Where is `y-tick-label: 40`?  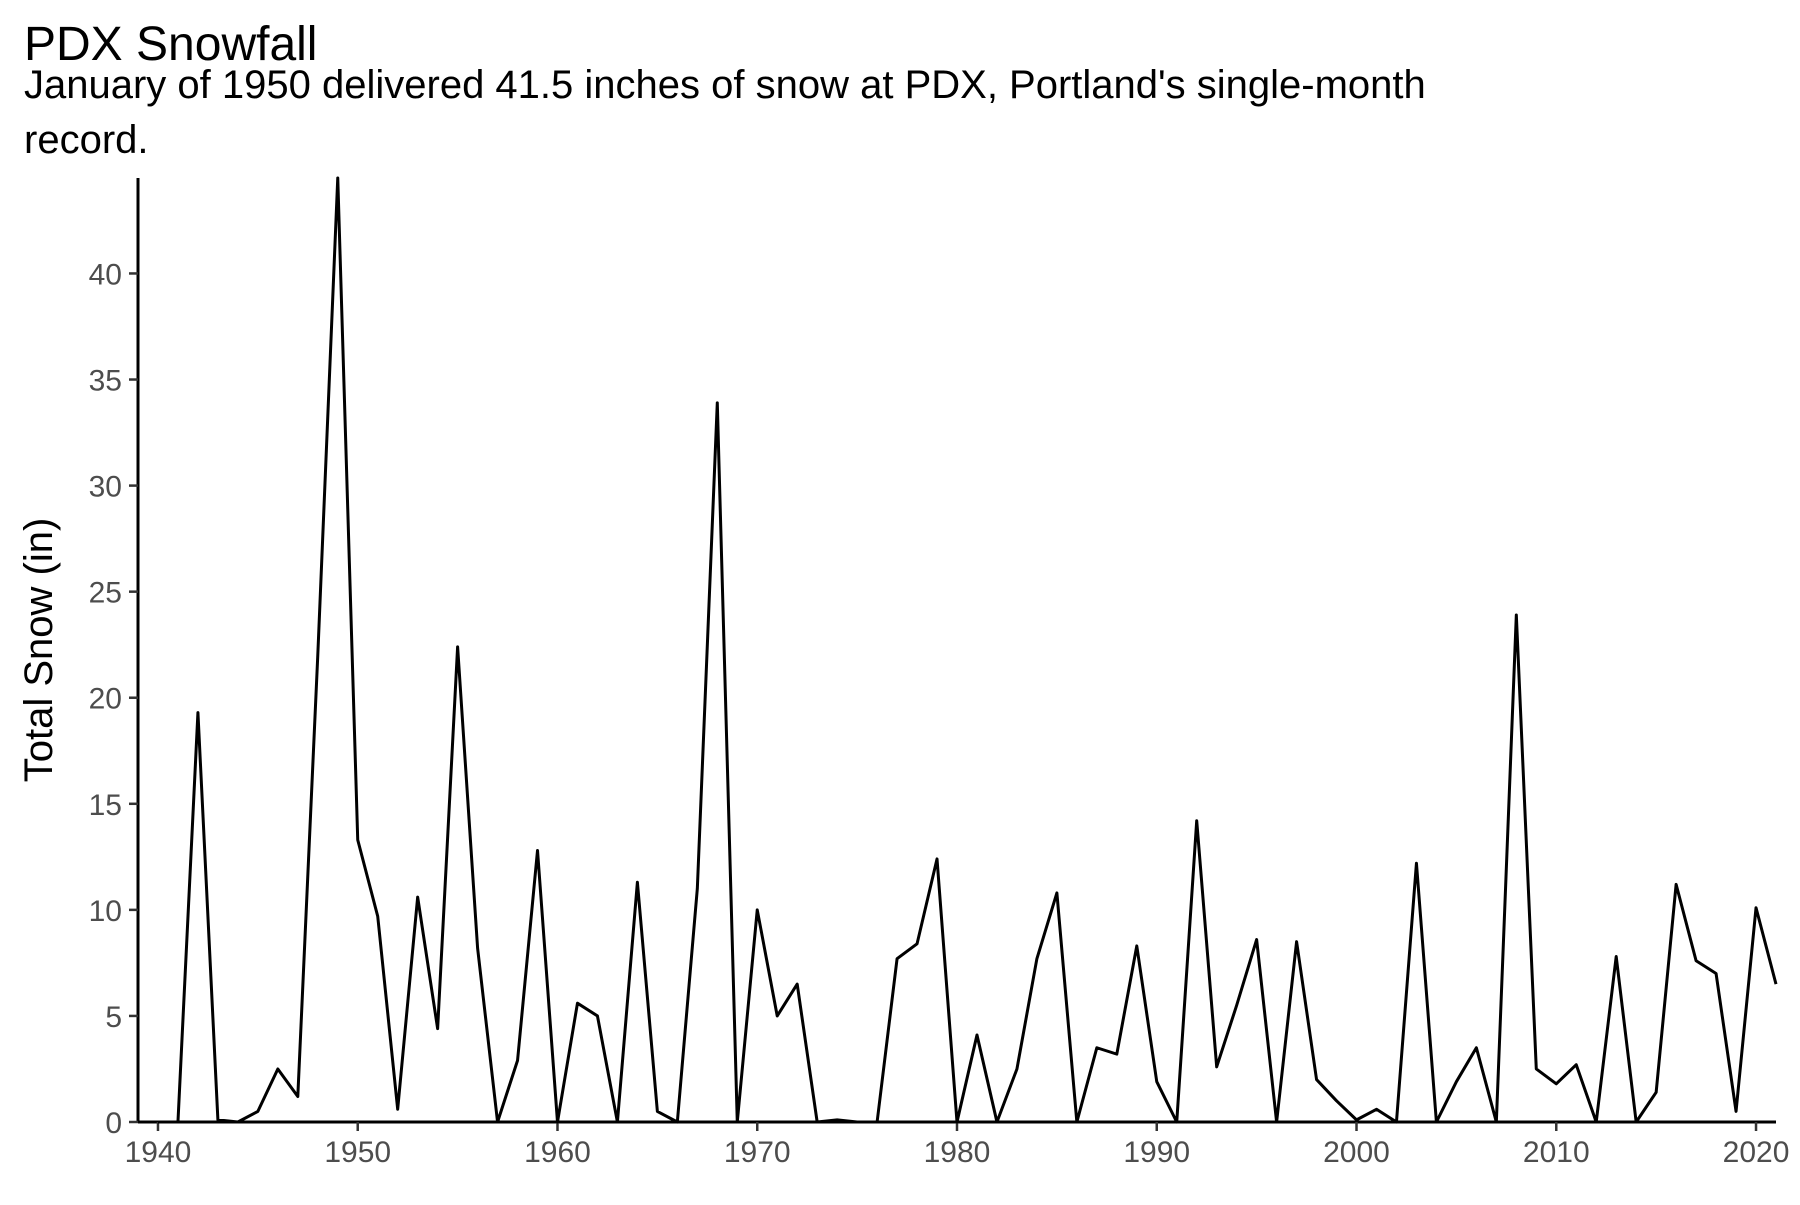 y-tick-label: 40 is located at coordinates (105, 274).